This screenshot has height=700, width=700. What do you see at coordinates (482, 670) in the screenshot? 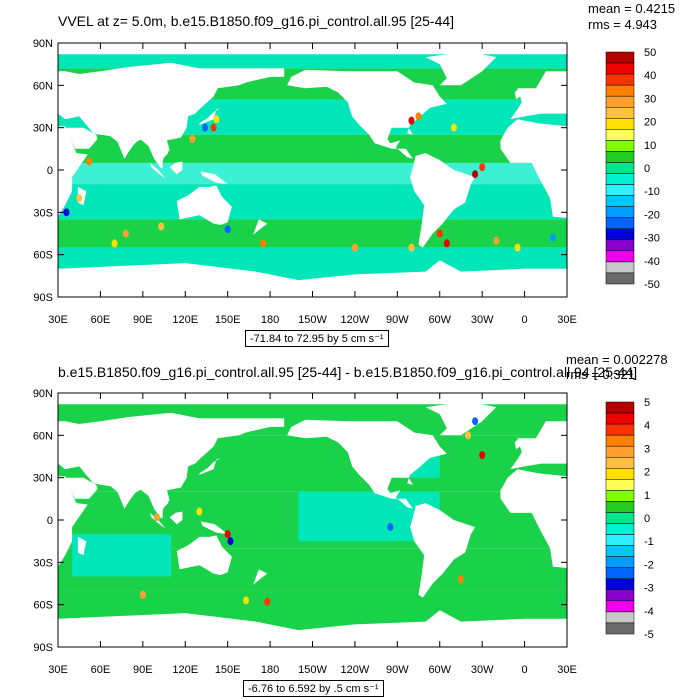
I see `x-tick-label: 30W` at bounding box center [482, 670].